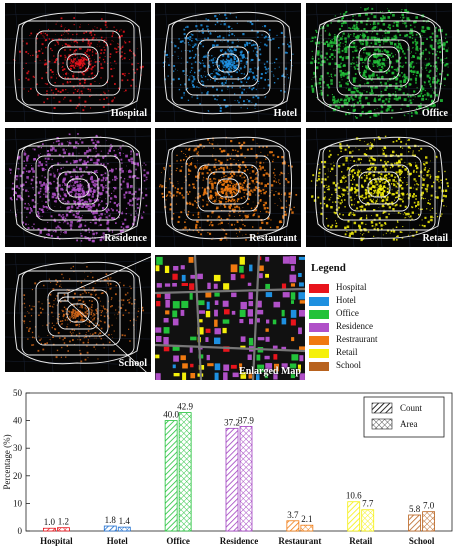  What do you see at coordinates (435, 238) in the screenshot?
I see `map-label: Retail` at bounding box center [435, 238].